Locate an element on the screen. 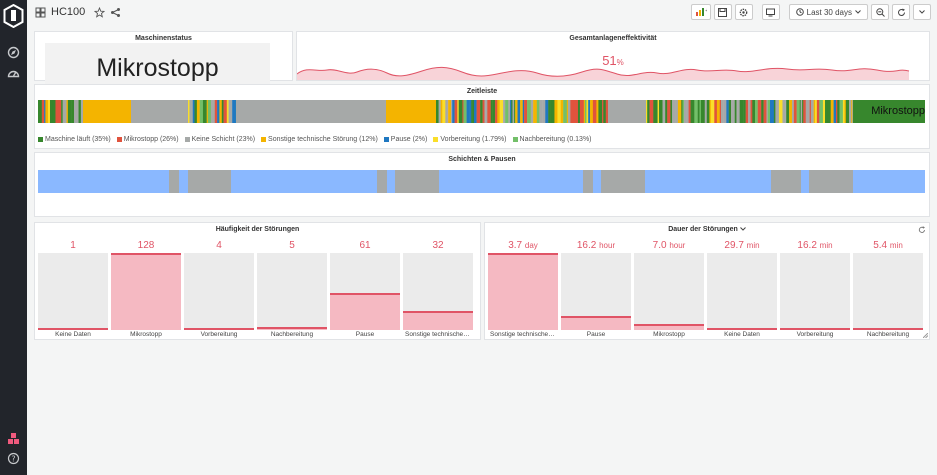  panel-title: Häufigkeit der Störungen is located at coordinates (257, 229).